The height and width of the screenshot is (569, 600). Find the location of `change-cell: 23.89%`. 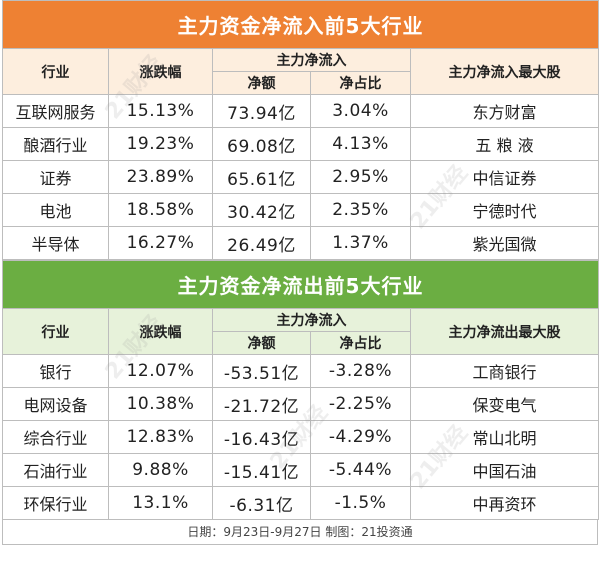

change-cell: 23.89% is located at coordinates (160, 177).